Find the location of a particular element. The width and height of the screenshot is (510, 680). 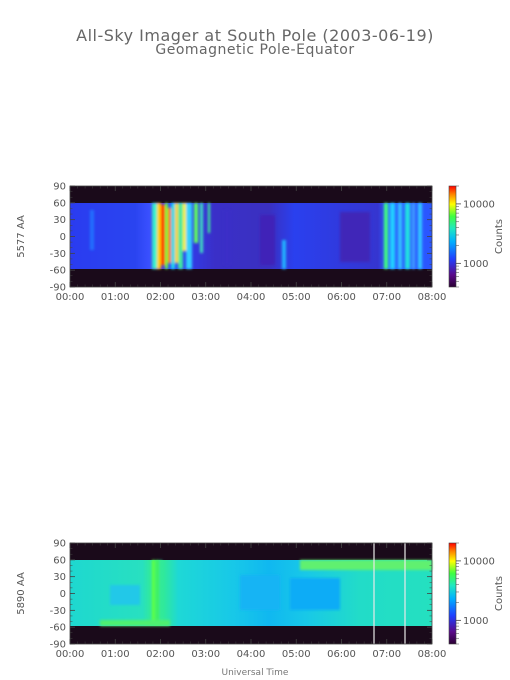

colorbar-5577: 10000 1000 Counts is located at coordinates (476, 236).